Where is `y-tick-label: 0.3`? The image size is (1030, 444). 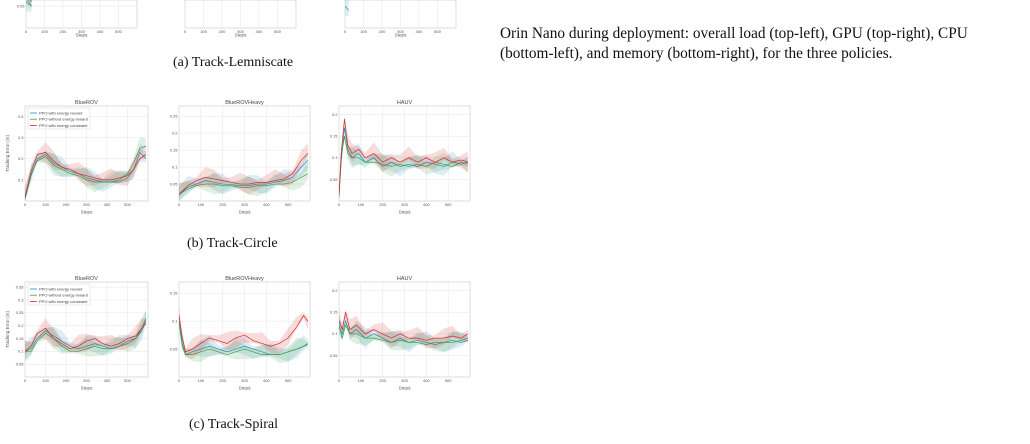
y-tick-label: 0.3 is located at coordinates (21, 299).